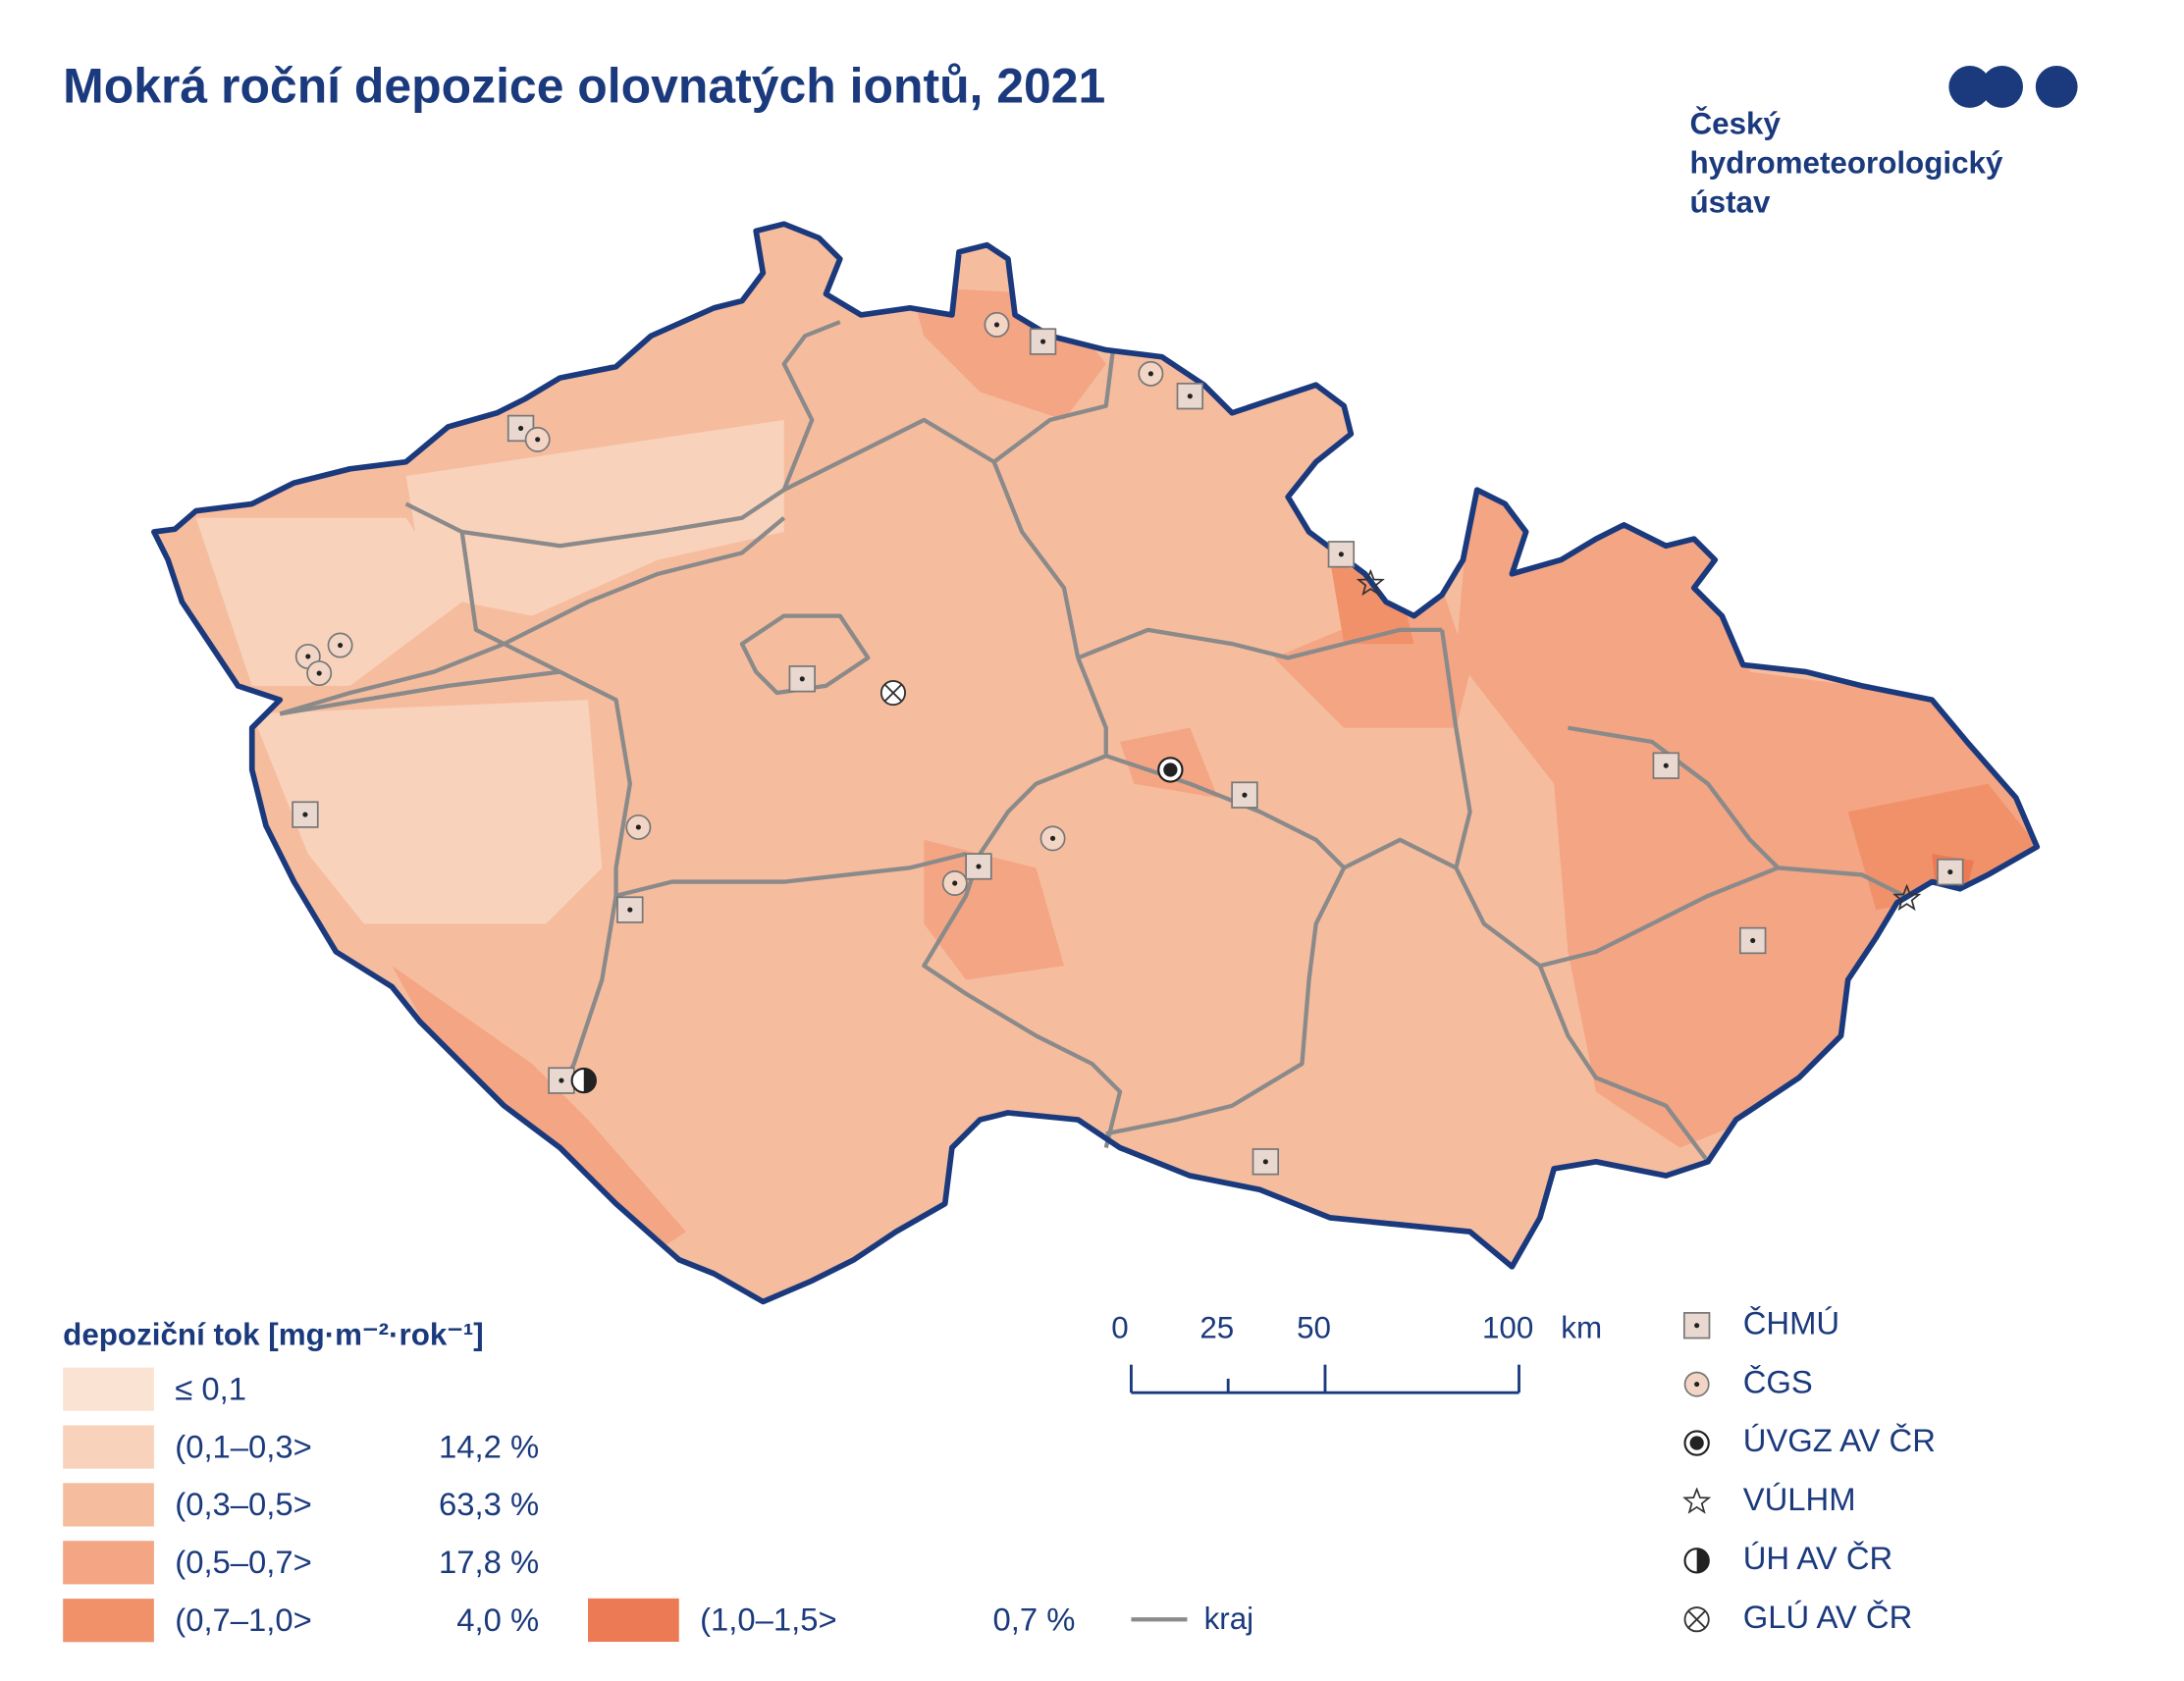  Describe the element at coordinates (243, 1620) in the screenshot. I see `legend-label: (0,7–1,0>` at that location.